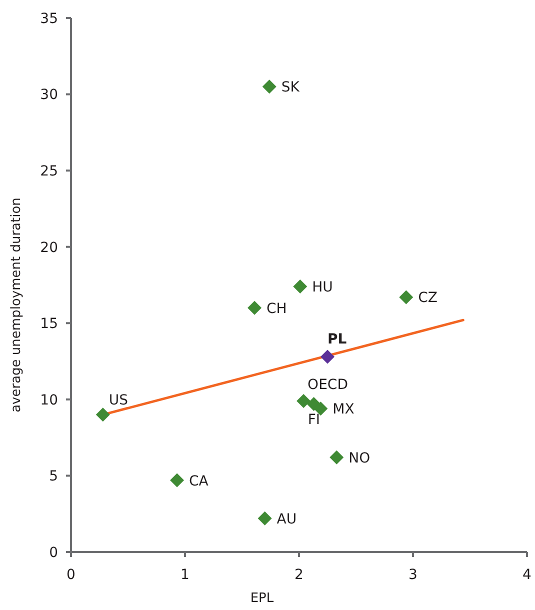  What do you see at coordinates (53, 476) in the screenshot?
I see `y-tick-label: 5` at bounding box center [53, 476].